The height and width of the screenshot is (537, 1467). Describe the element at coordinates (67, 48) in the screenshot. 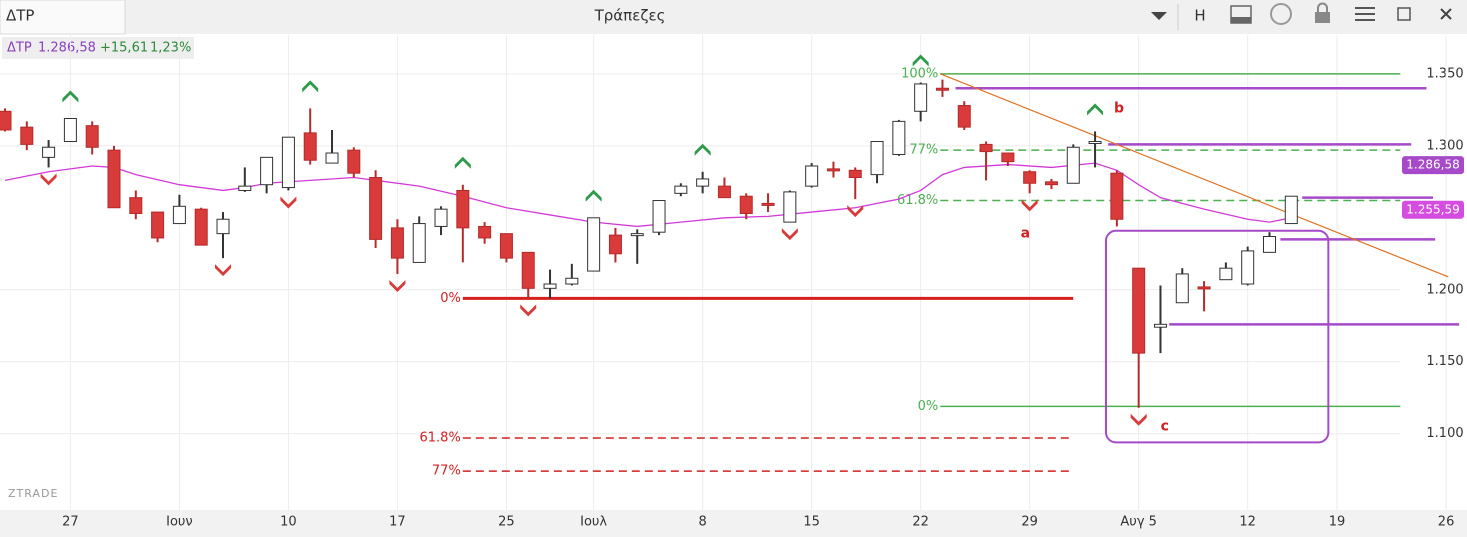

I see `quote-last: 1.286,58` at that location.